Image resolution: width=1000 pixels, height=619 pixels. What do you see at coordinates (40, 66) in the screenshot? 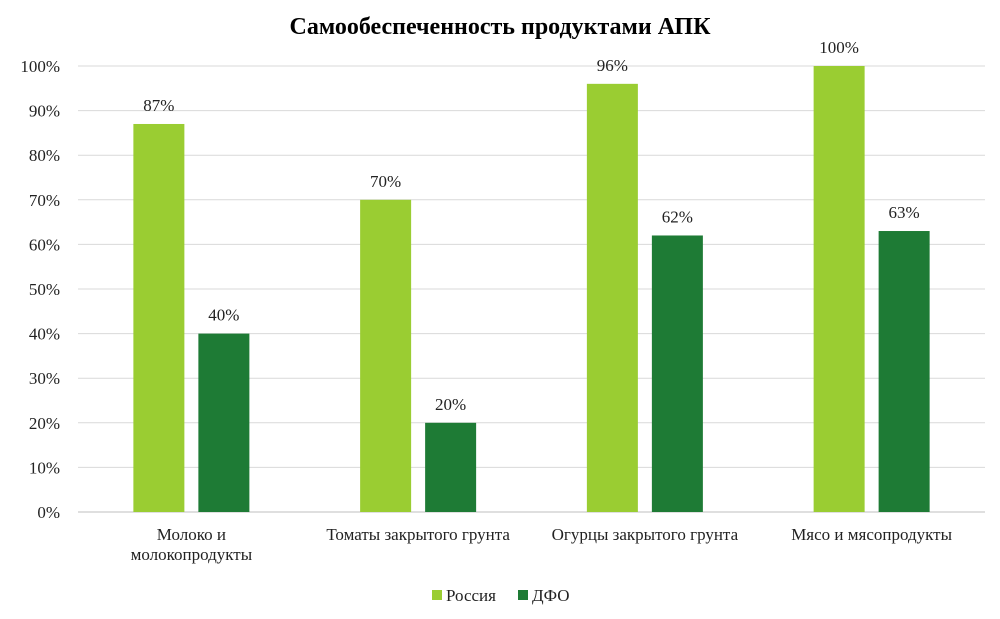
I see `y-tick-label: 100%` at bounding box center [40, 66].